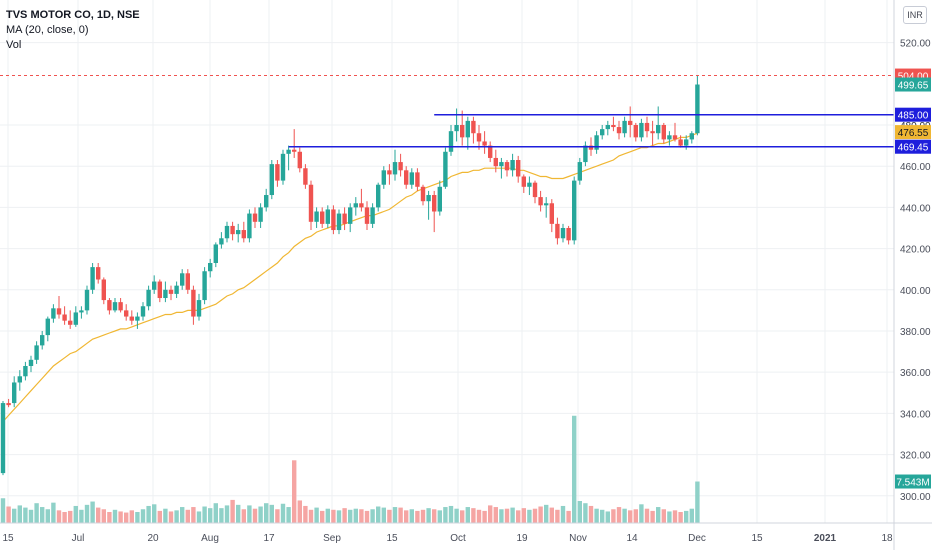 The width and height of the screenshot is (932, 550). What do you see at coordinates (757, 538) in the screenshot?
I see `x-tick-label: 15` at bounding box center [757, 538].